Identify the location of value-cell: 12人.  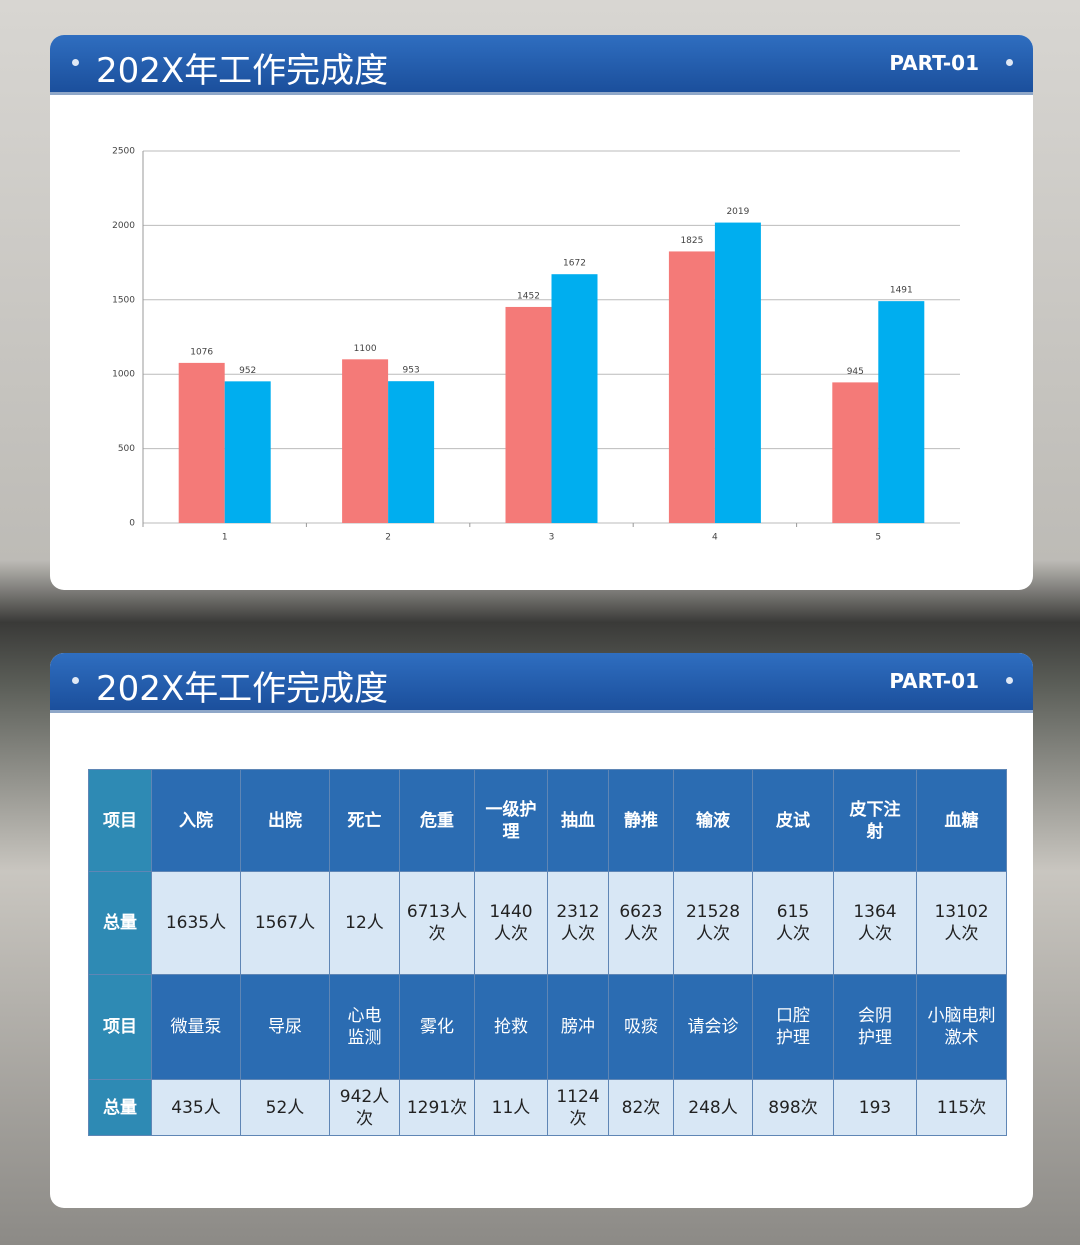
(364, 923).